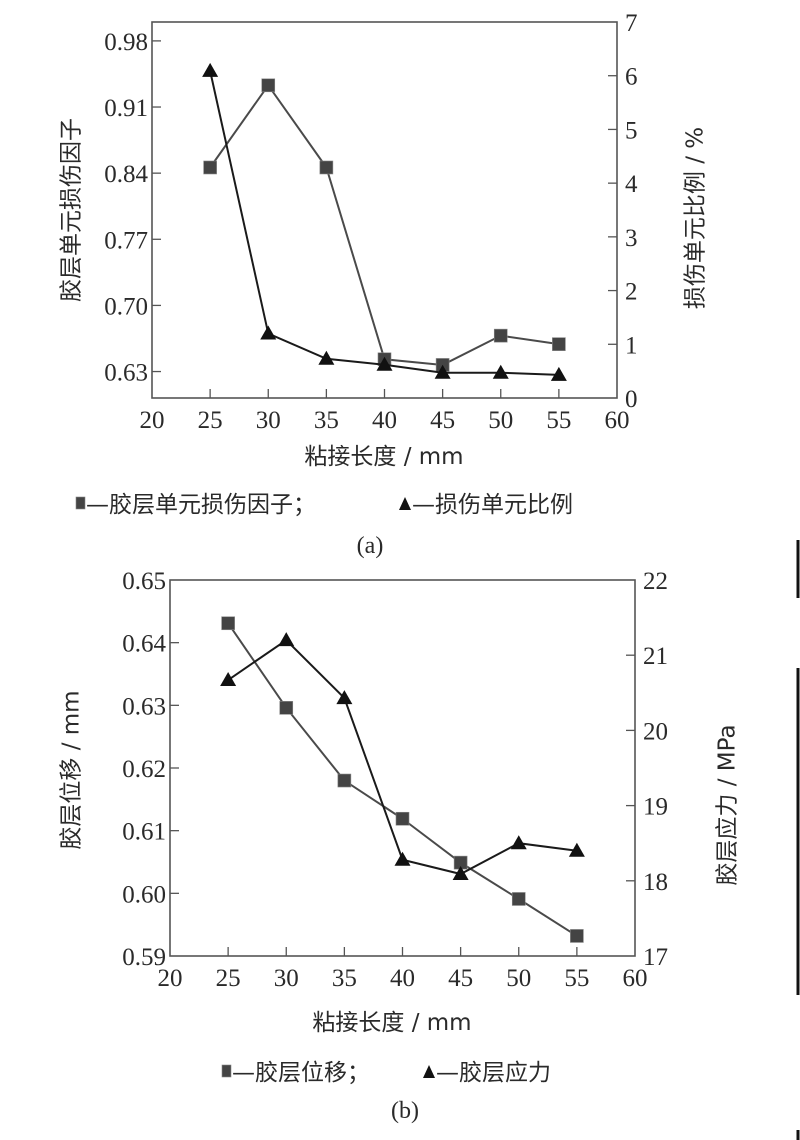 The height and width of the screenshot is (1140, 800). What do you see at coordinates (80, 503) in the screenshot?
I see `legend-square-marker-a` at bounding box center [80, 503].